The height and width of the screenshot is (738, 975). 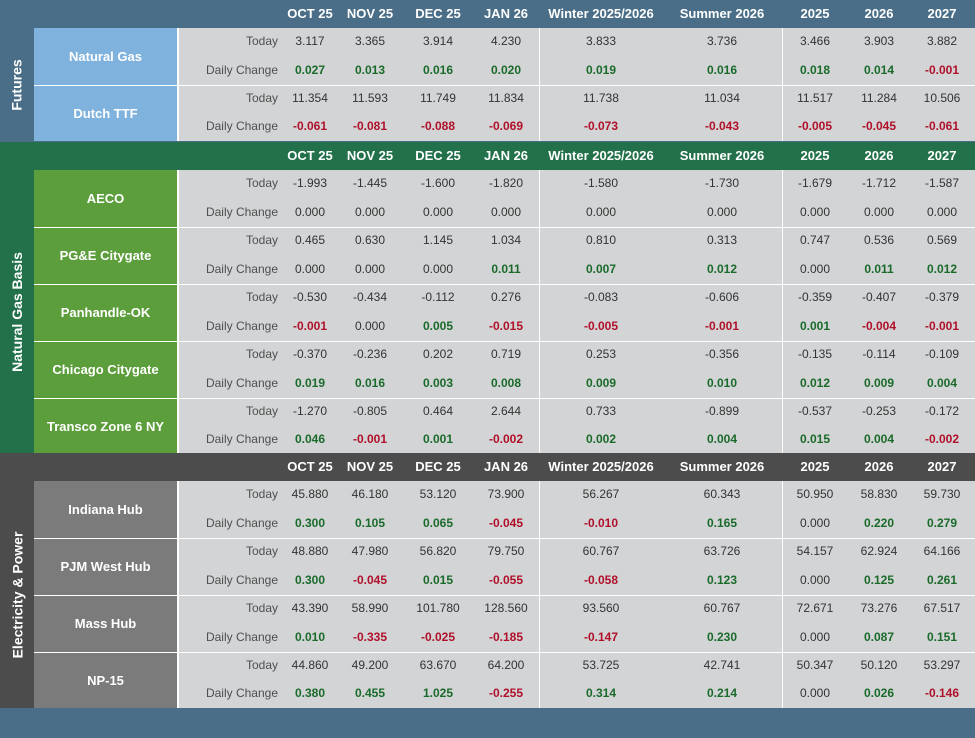 I want to click on today-value: 54.157, so click(x=815, y=551).